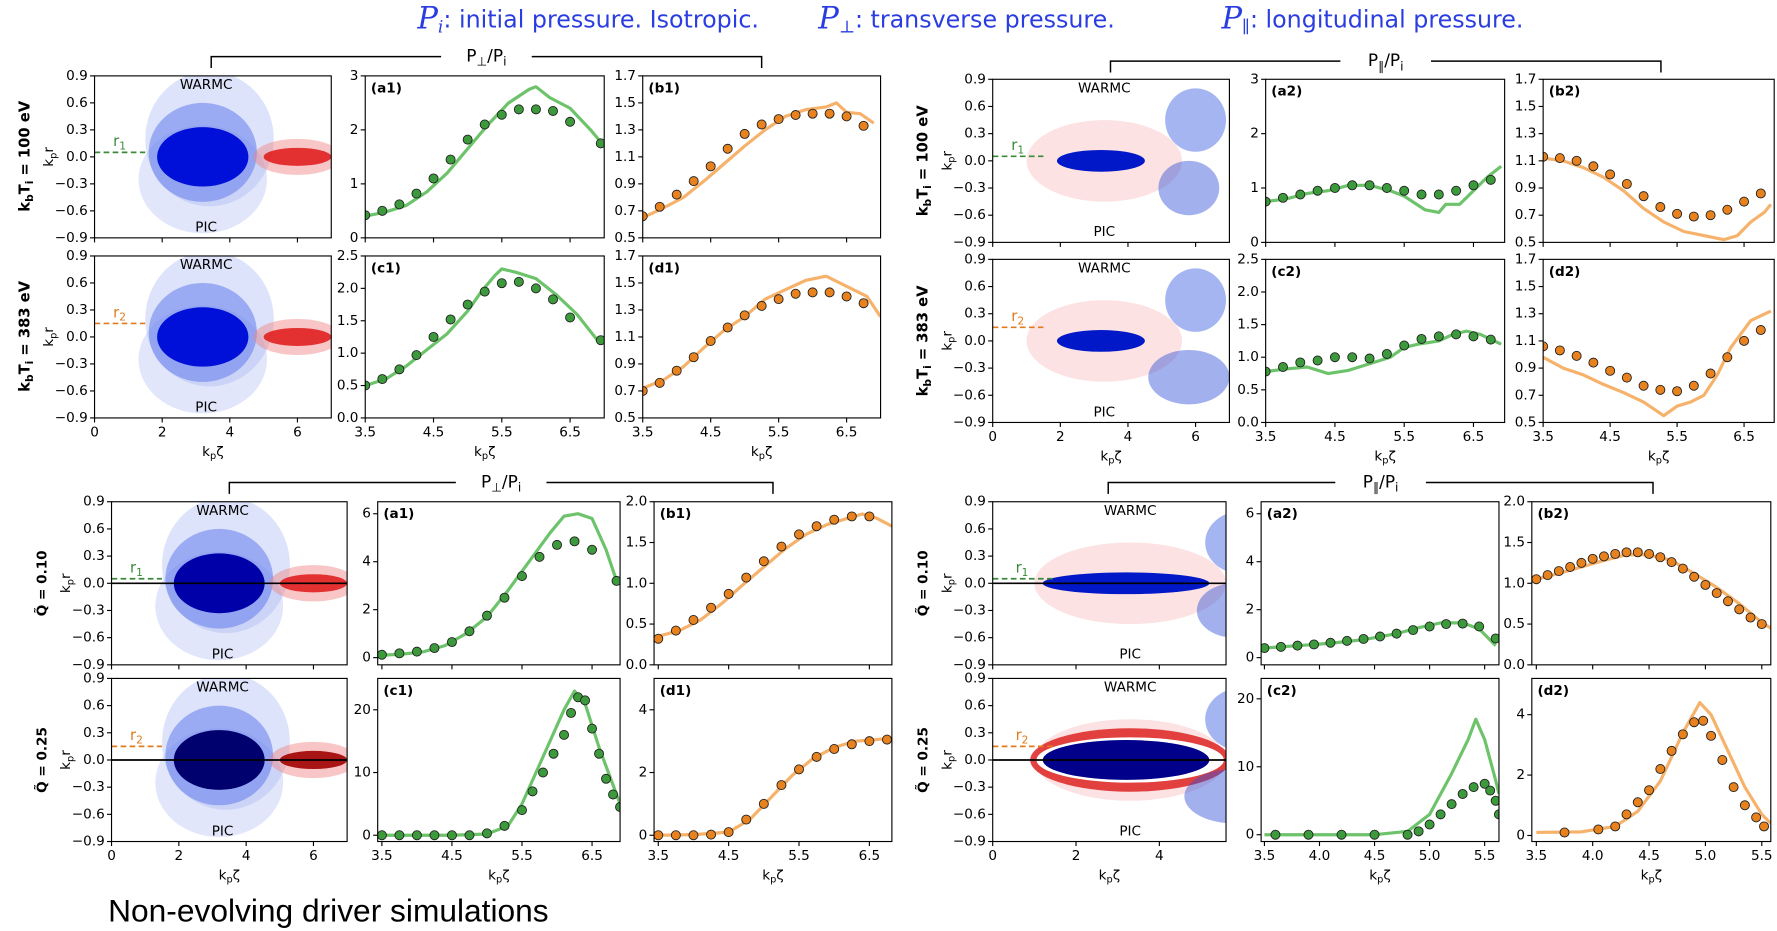 This screenshot has height=931, width=1777. What do you see at coordinates (386, 88) in the screenshot?
I see `panel-label: (a1)` at bounding box center [386, 88].